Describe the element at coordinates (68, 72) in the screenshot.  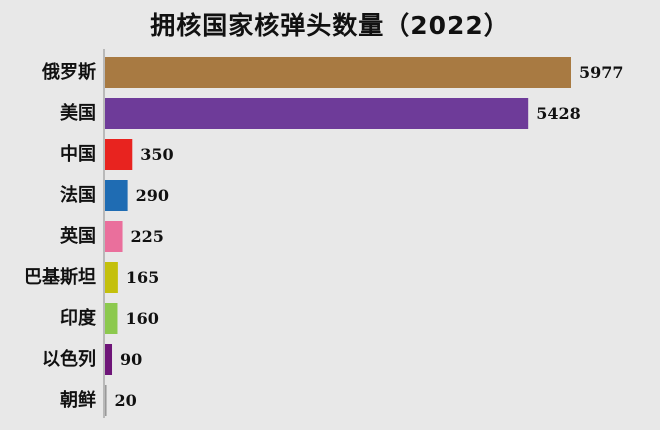
I see `category-label-0: 俄罗斯` at that location.